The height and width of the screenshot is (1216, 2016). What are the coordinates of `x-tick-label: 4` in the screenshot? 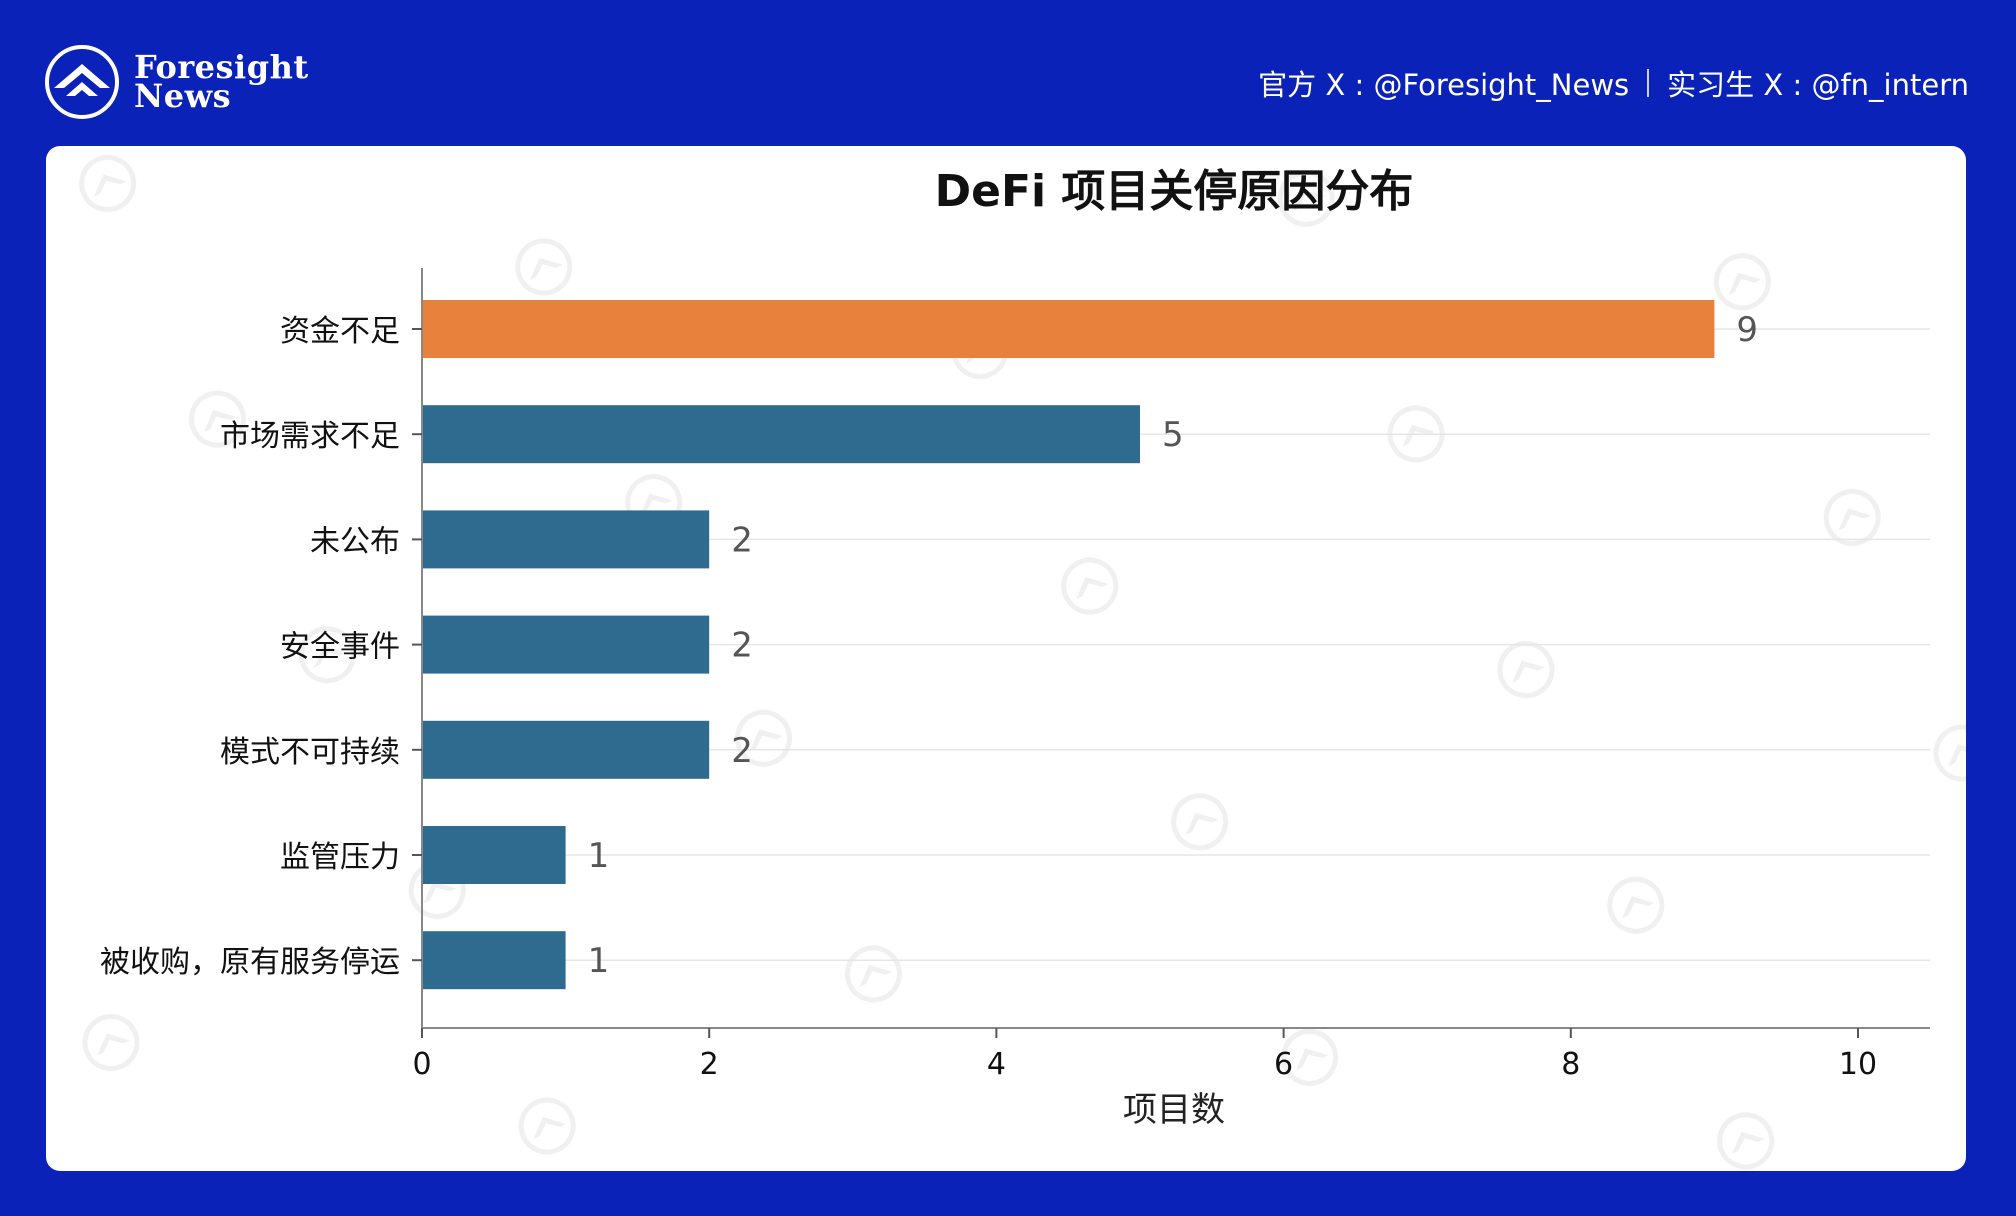 It's located at (996, 1064).